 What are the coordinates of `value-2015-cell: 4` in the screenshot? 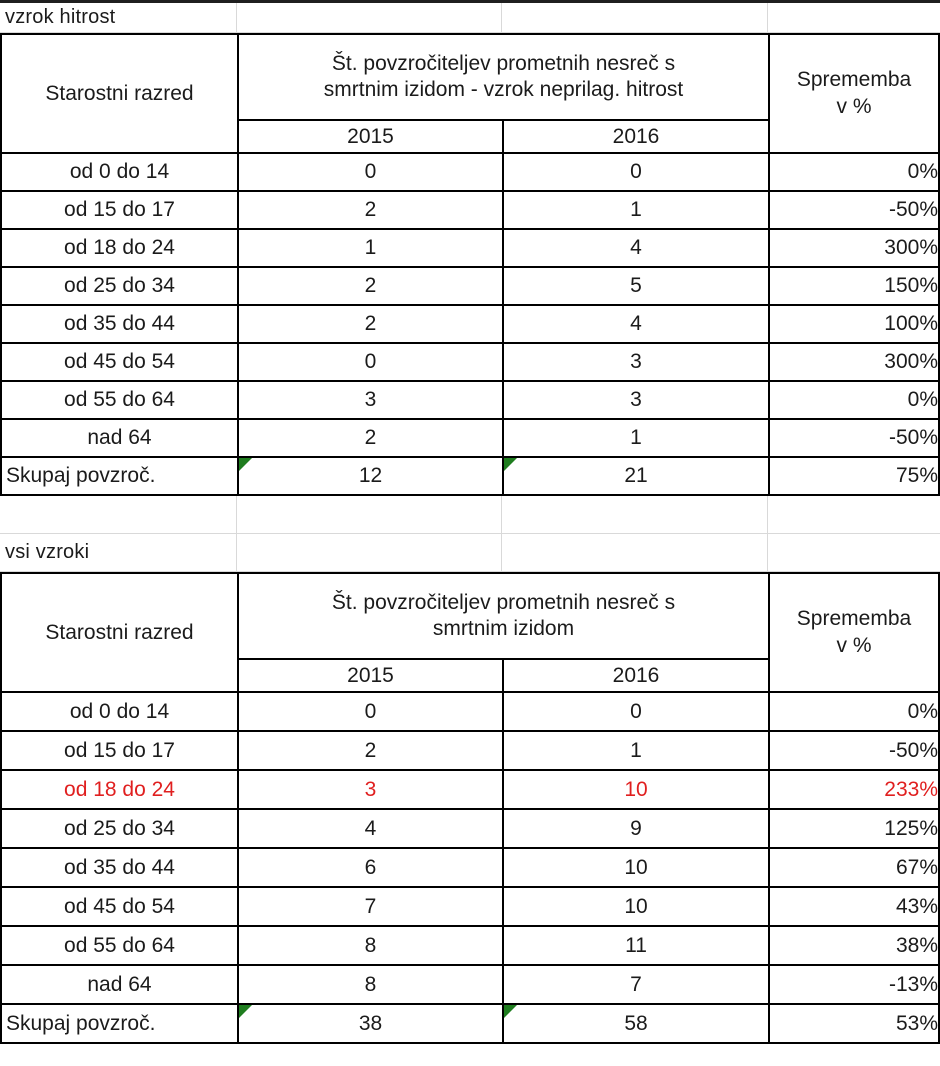 It's located at (370, 828).